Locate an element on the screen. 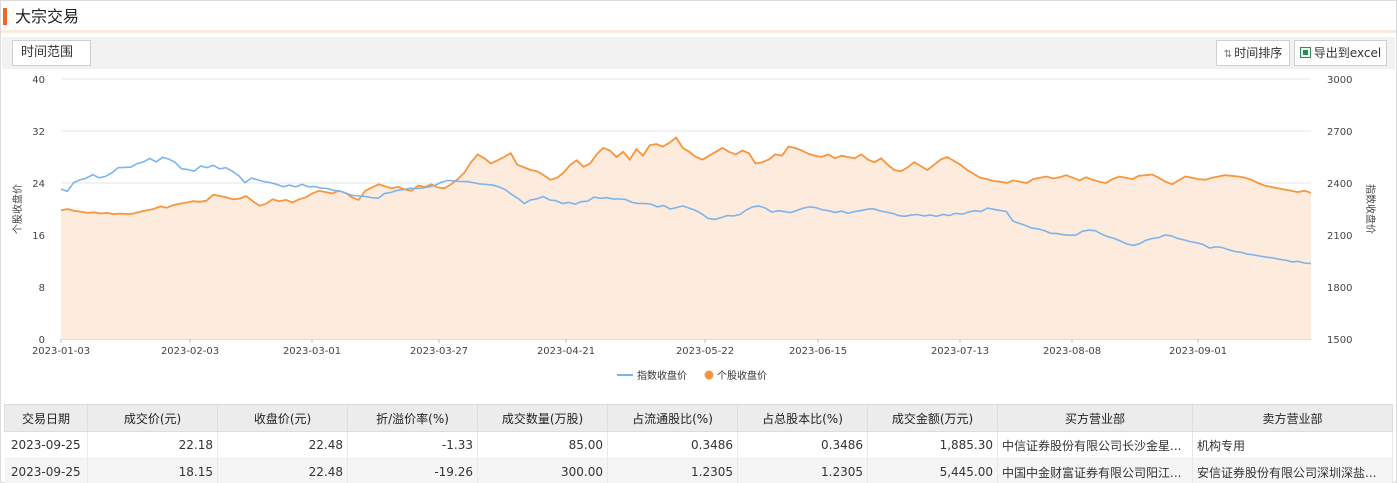  x-axis-tick-label: 2023-03-01 is located at coordinates (312, 351).